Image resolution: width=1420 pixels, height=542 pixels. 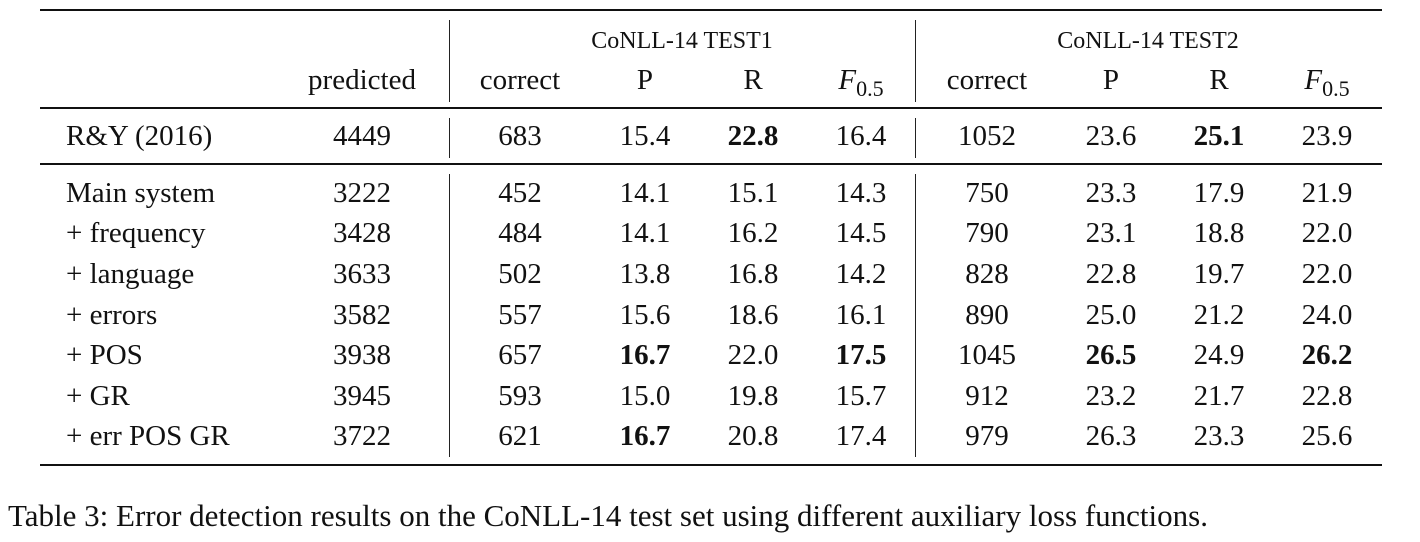 I want to click on table-cell: 1045, so click(x=987, y=355).